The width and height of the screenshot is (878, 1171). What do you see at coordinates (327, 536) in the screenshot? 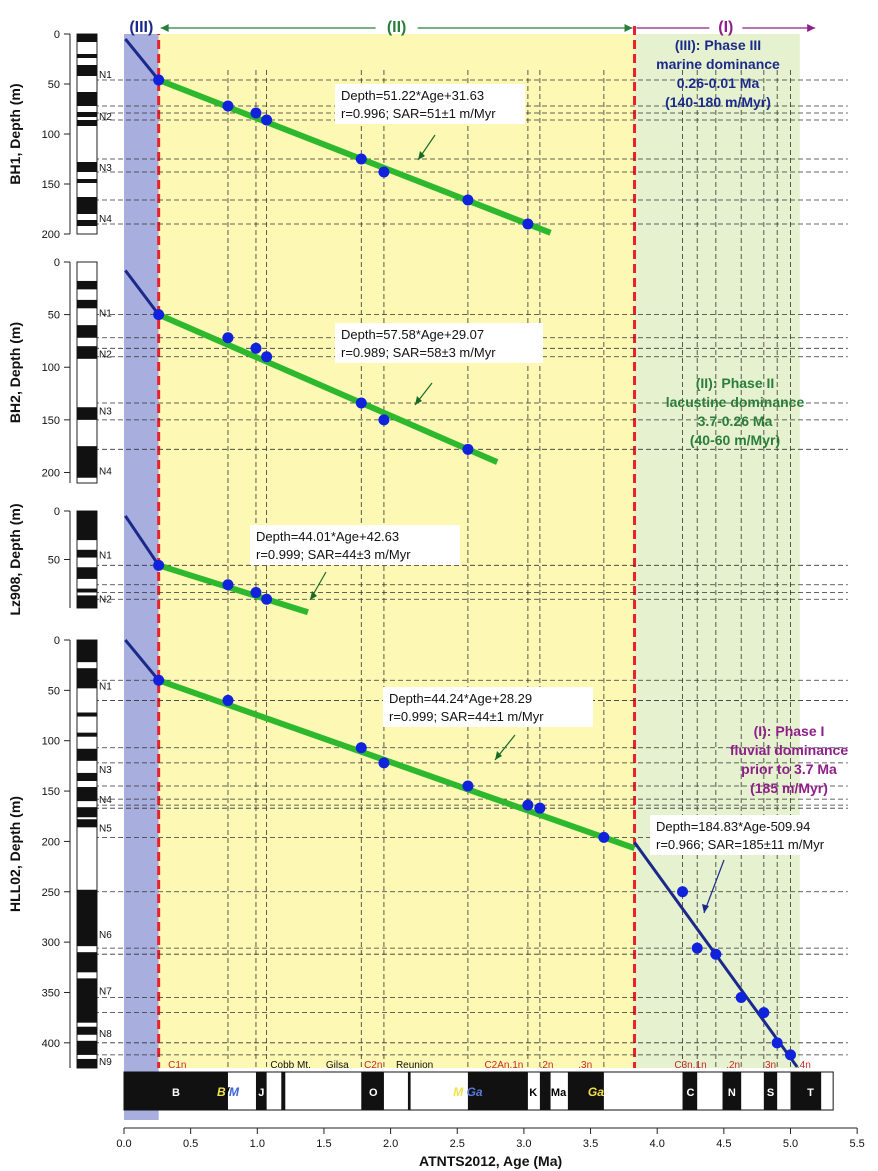
I see `equation-text: Depth=44.01*Age+42.63` at bounding box center [327, 536].